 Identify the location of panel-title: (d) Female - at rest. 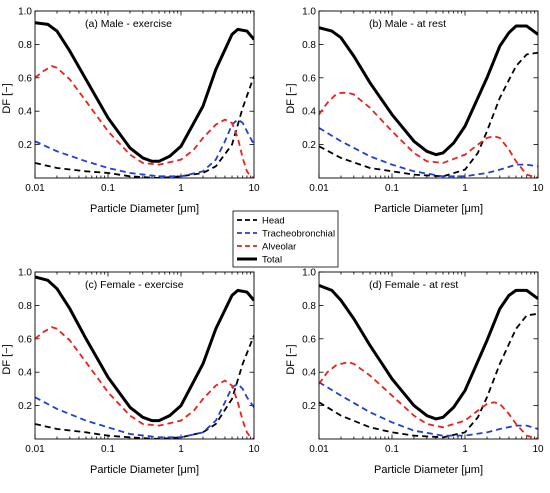
(413, 285).